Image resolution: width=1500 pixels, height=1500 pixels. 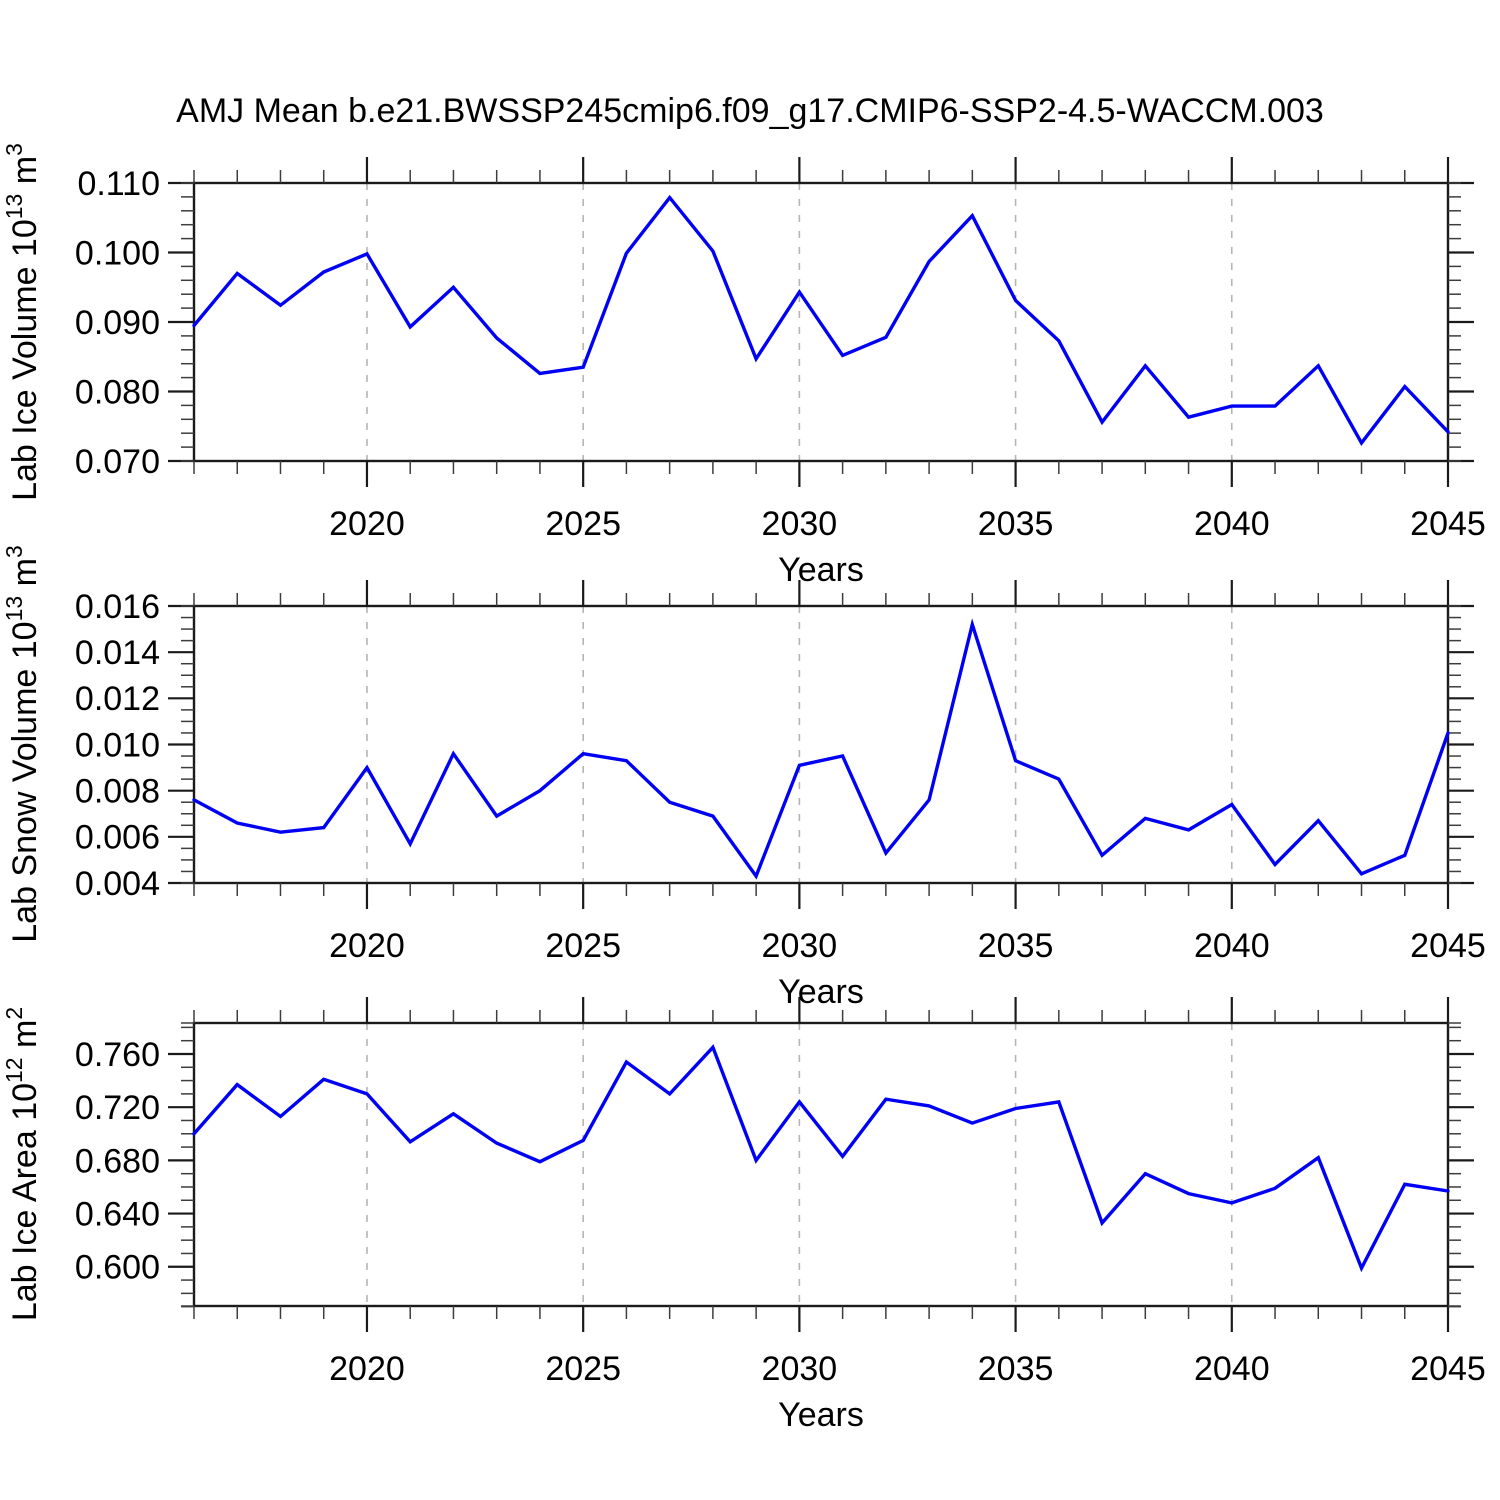 What do you see at coordinates (22, 744) in the screenshot?
I see `y-axis-title-snow-volume: Lab Snow Volume 1013 m3` at bounding box center [22, 744].